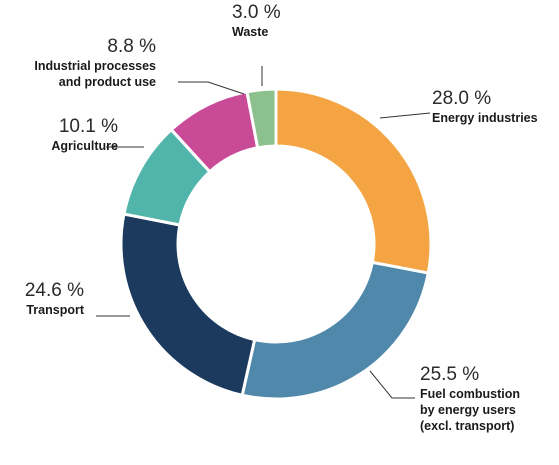 The image size is (559, 465). What do you see at coordinates (261, 118) in the screenshot?
I see `slice-waste` at bounding box center [261, 118].